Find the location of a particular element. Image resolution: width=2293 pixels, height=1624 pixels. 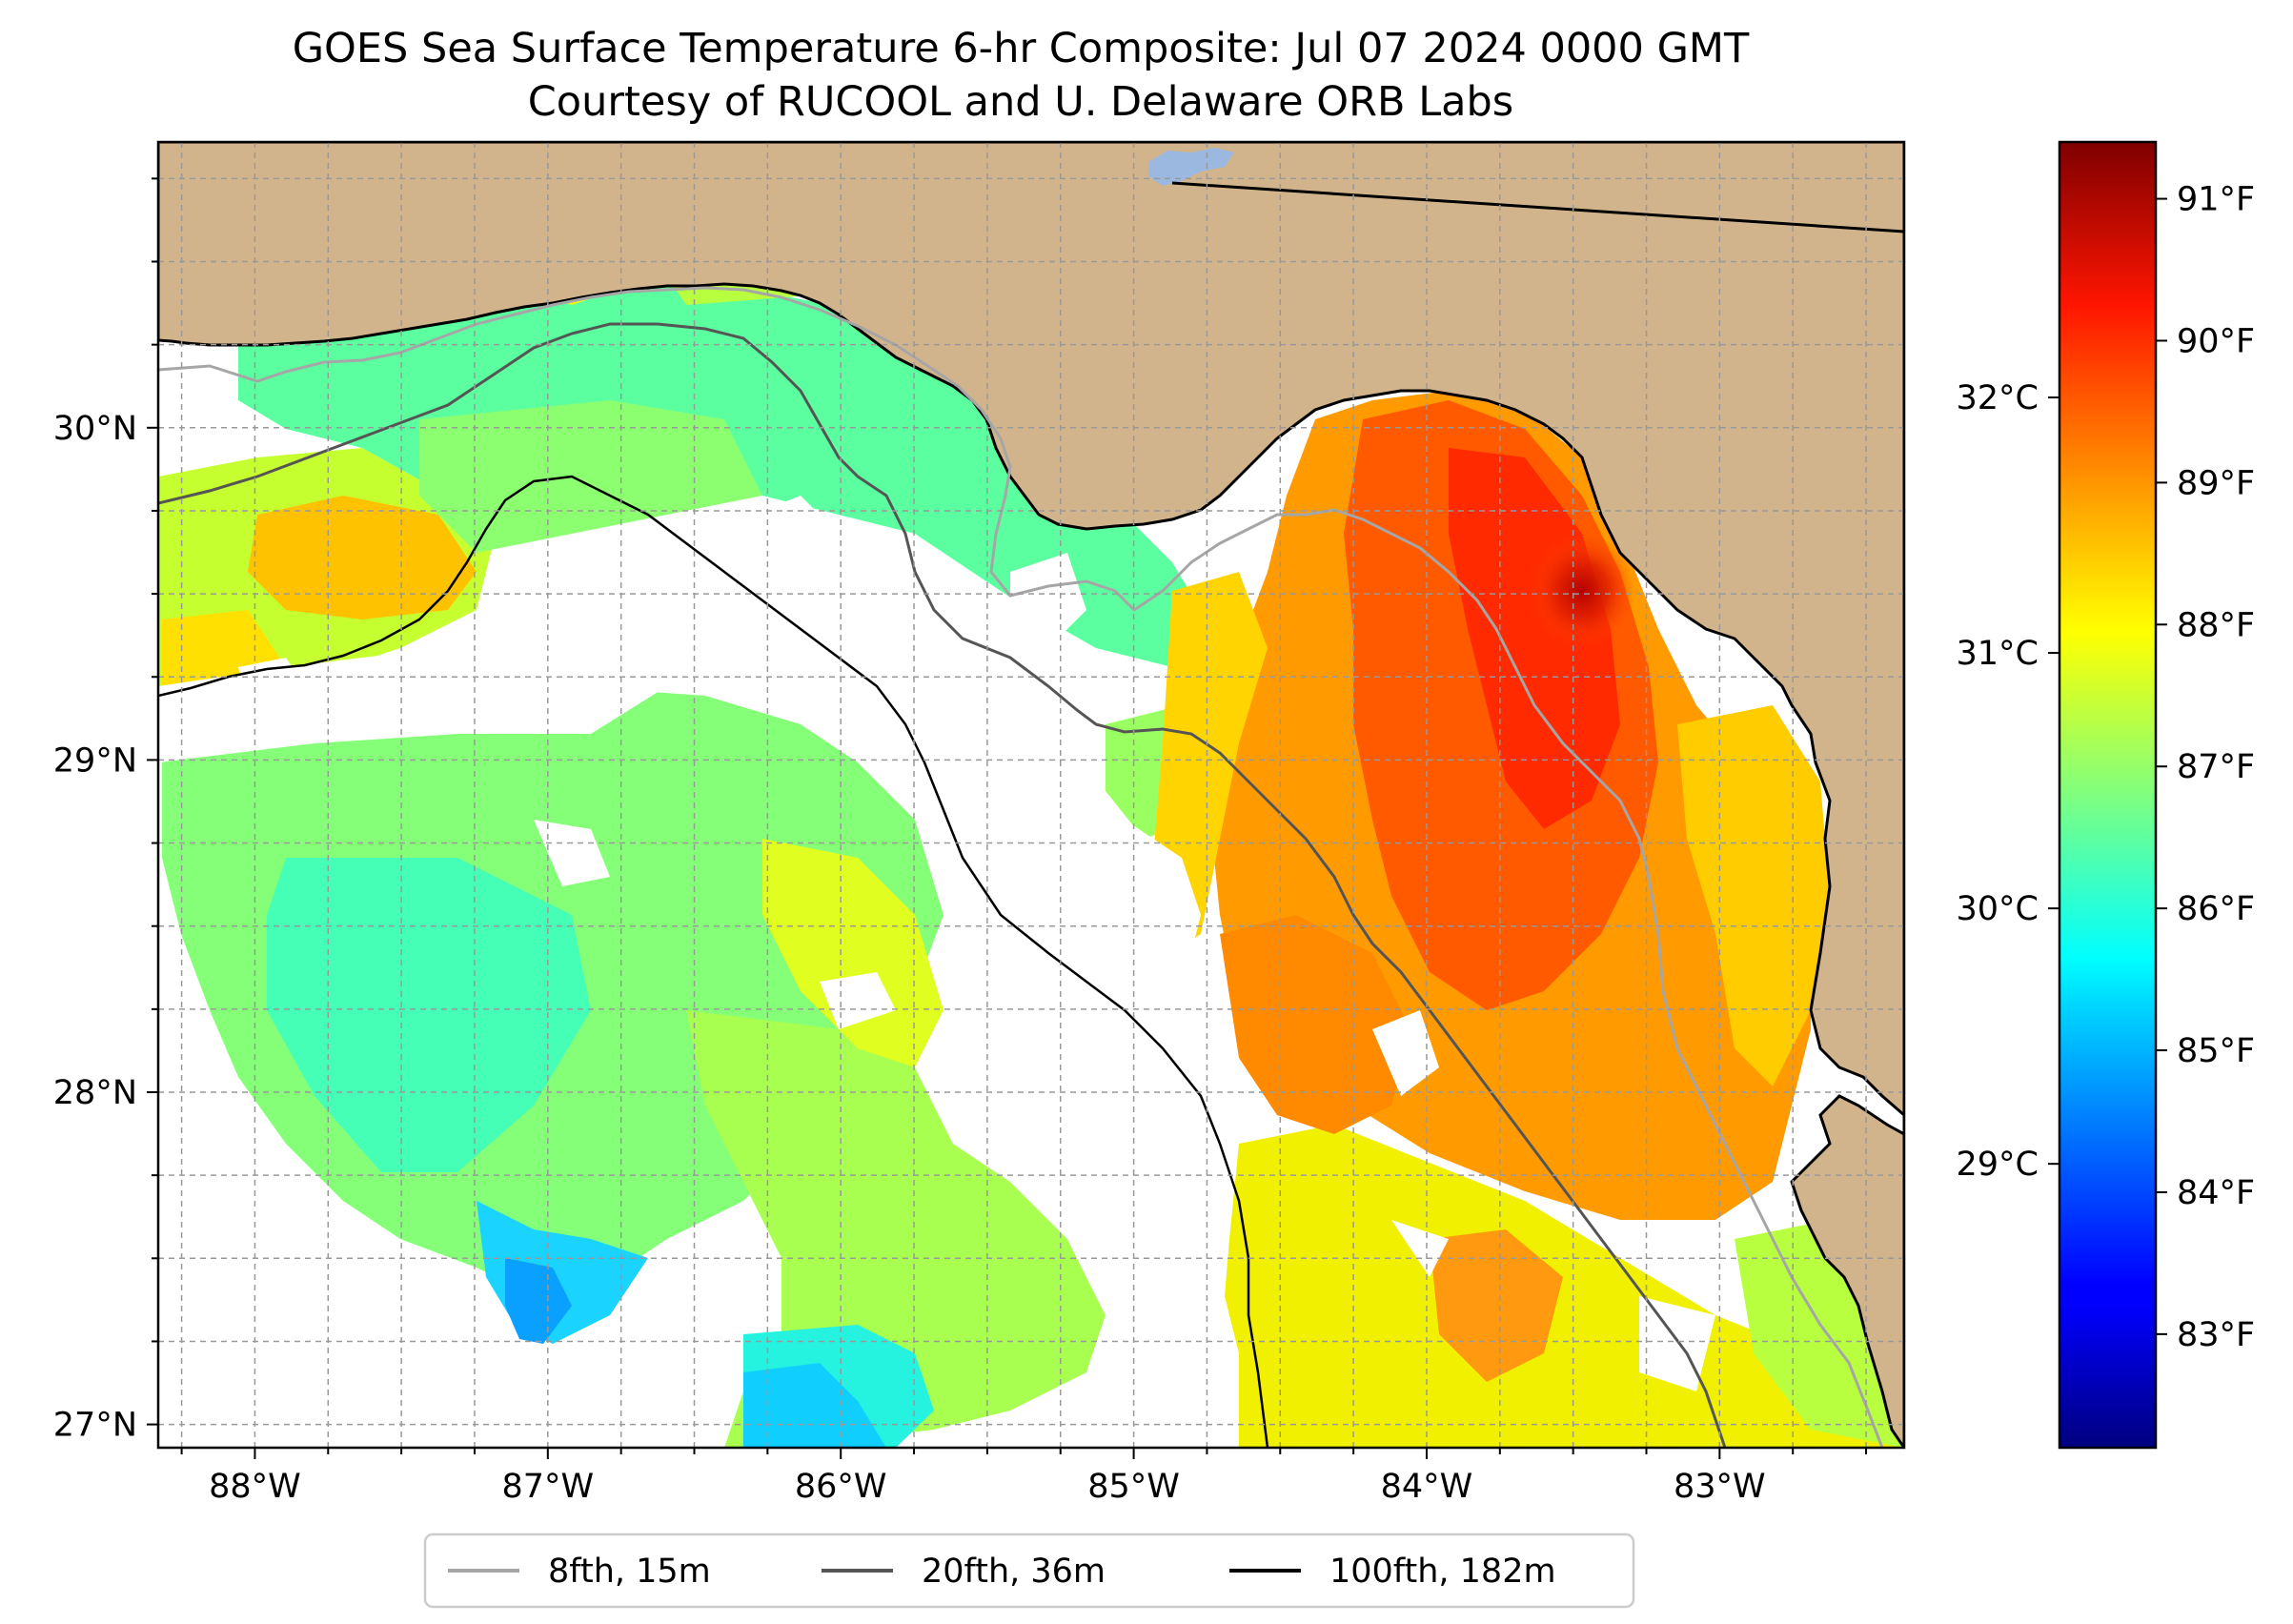

longitude-axis: 88°W 87°W 86°W 85°W 84°W 83°W is located at coordinates (1024, 1477).